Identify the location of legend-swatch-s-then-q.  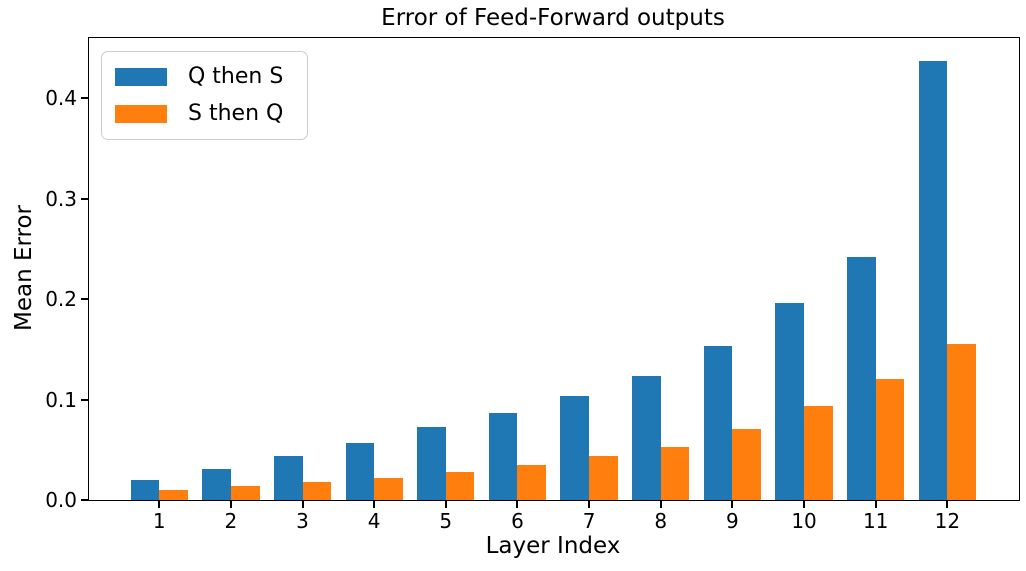
(141, 113).